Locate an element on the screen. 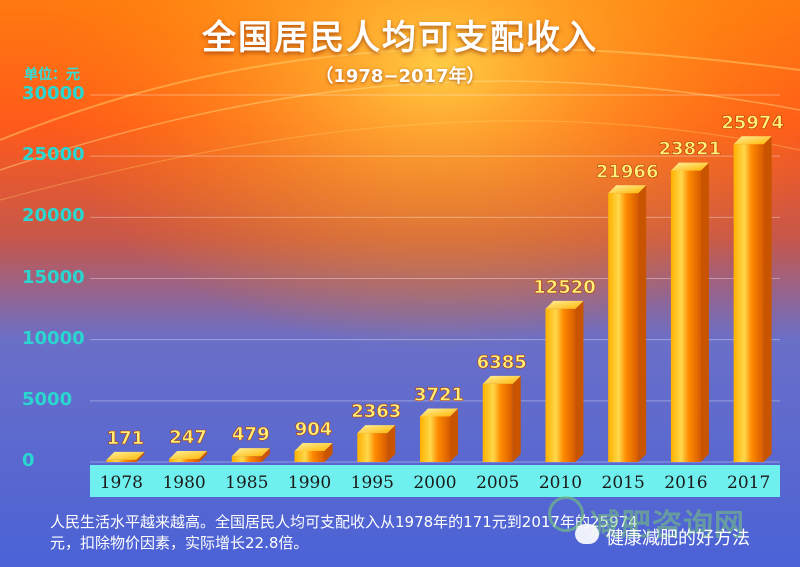  y-tick-label: 25000 is located at coordinates (53, 155).